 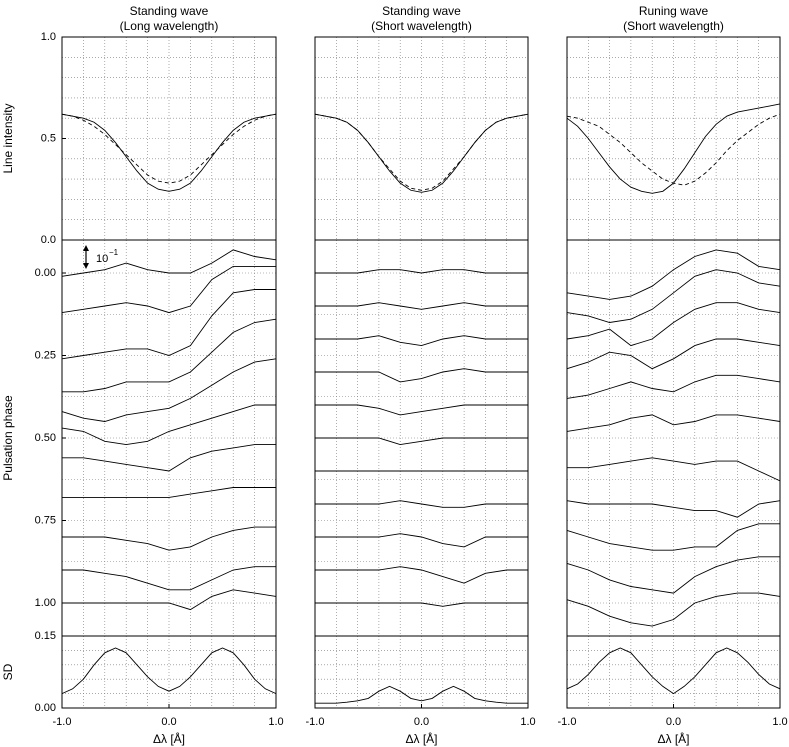 What do you see at coordinates (48, 240) in the screenshot?
I see `y-tick-label: 0.0` at bounding box center [48, 240].